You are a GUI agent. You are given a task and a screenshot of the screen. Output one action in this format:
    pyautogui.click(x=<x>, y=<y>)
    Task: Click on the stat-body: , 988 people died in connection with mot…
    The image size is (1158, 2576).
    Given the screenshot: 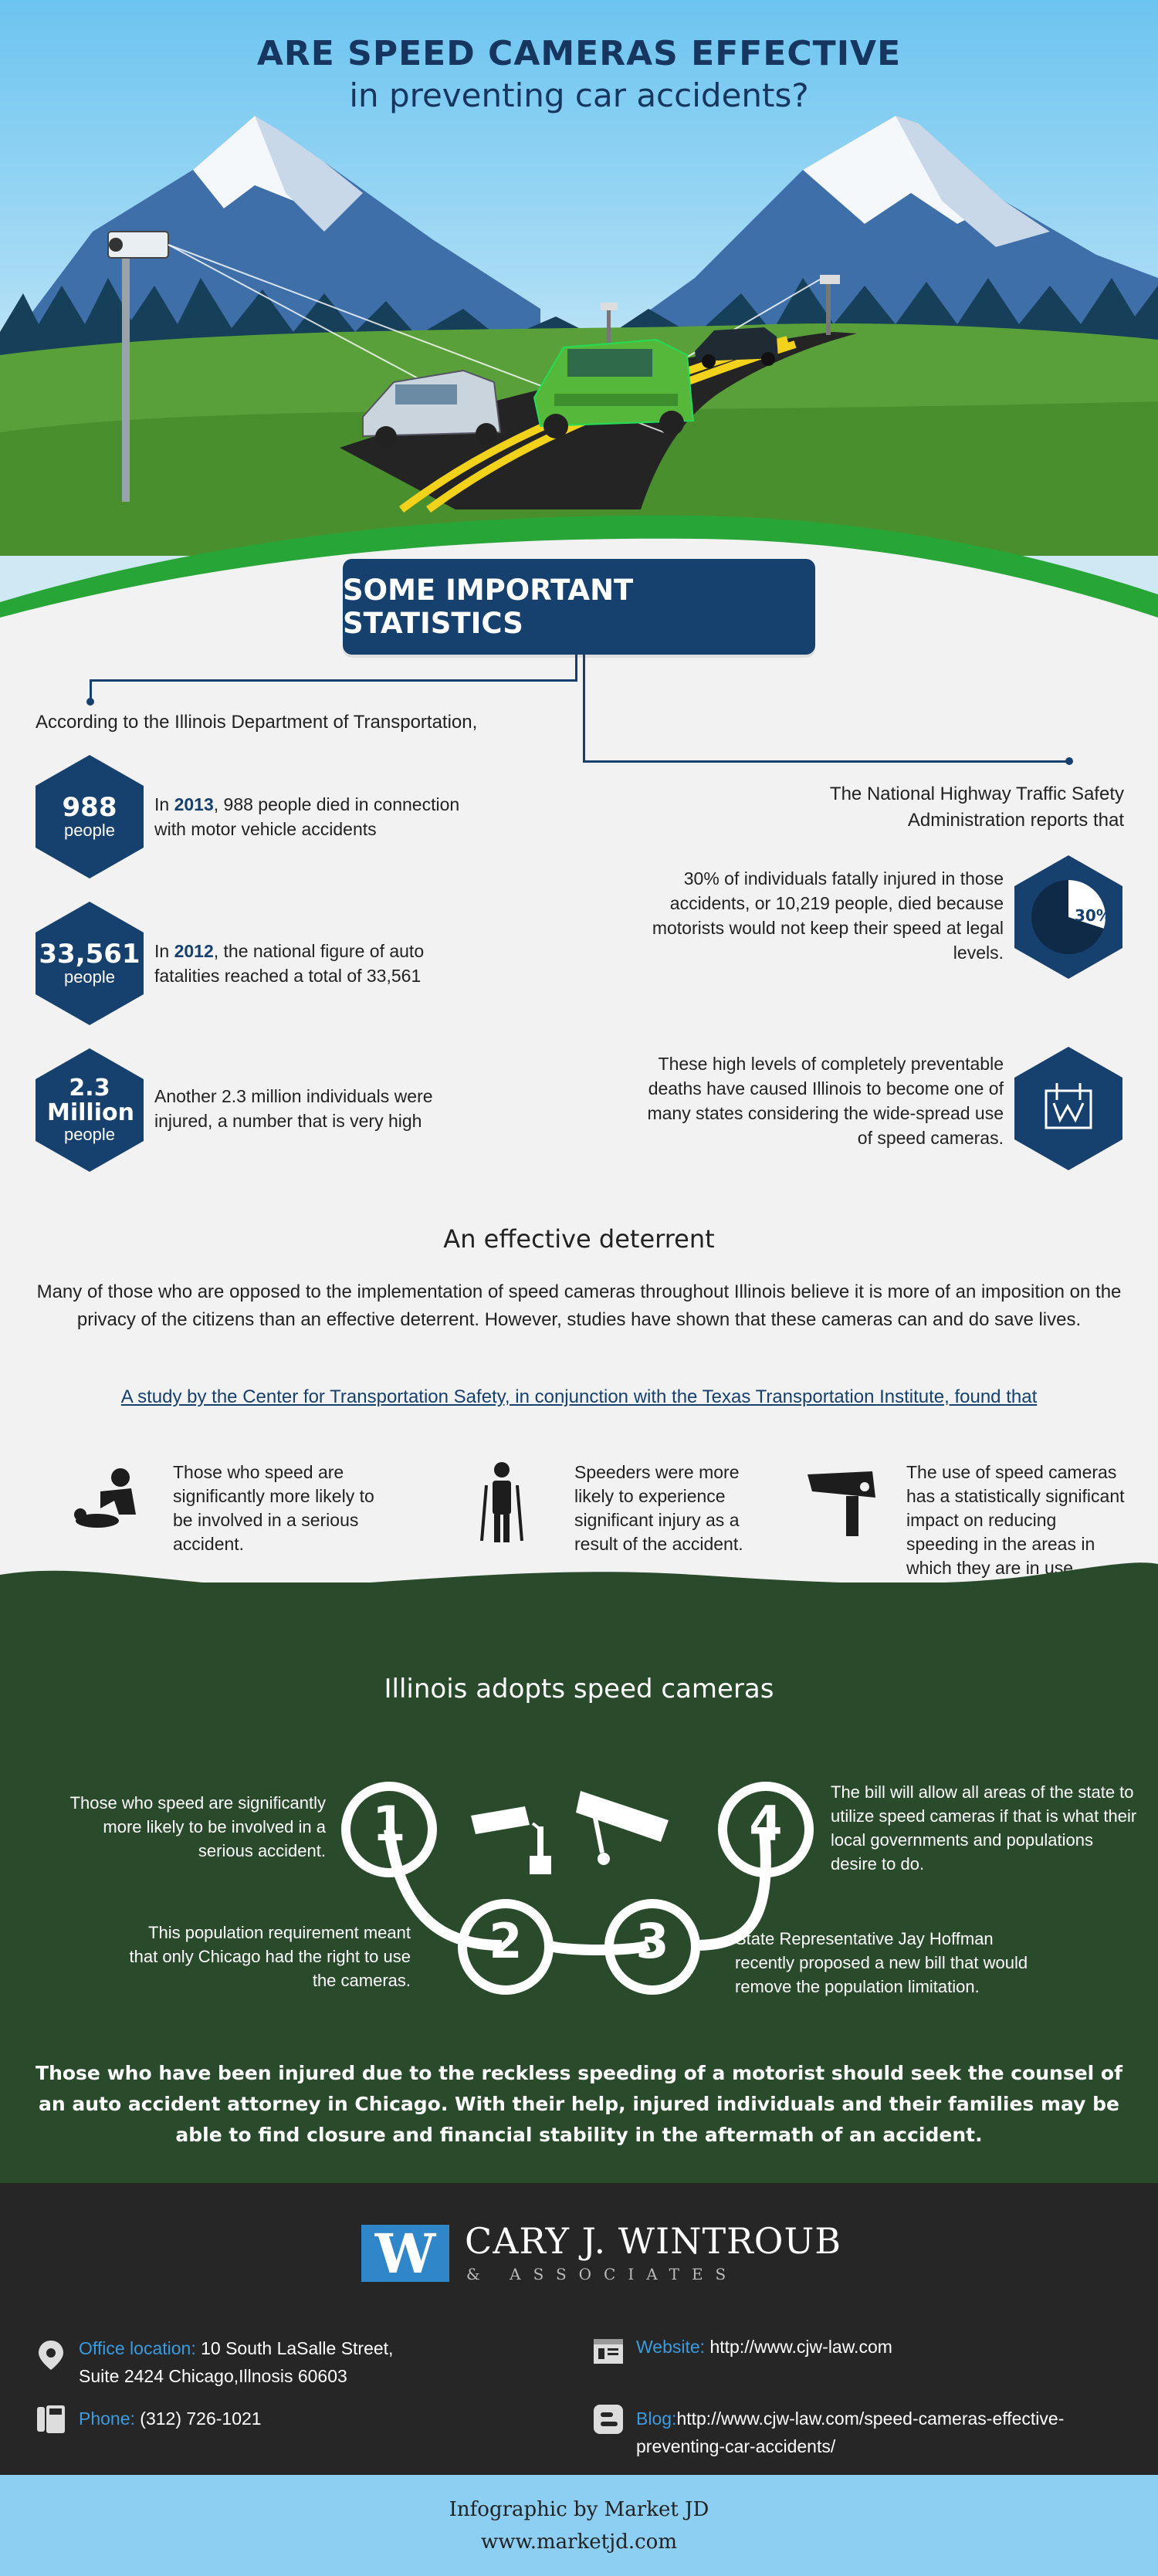 What is the action you would take?
    pyautogui.click(x=307, y=817)
    